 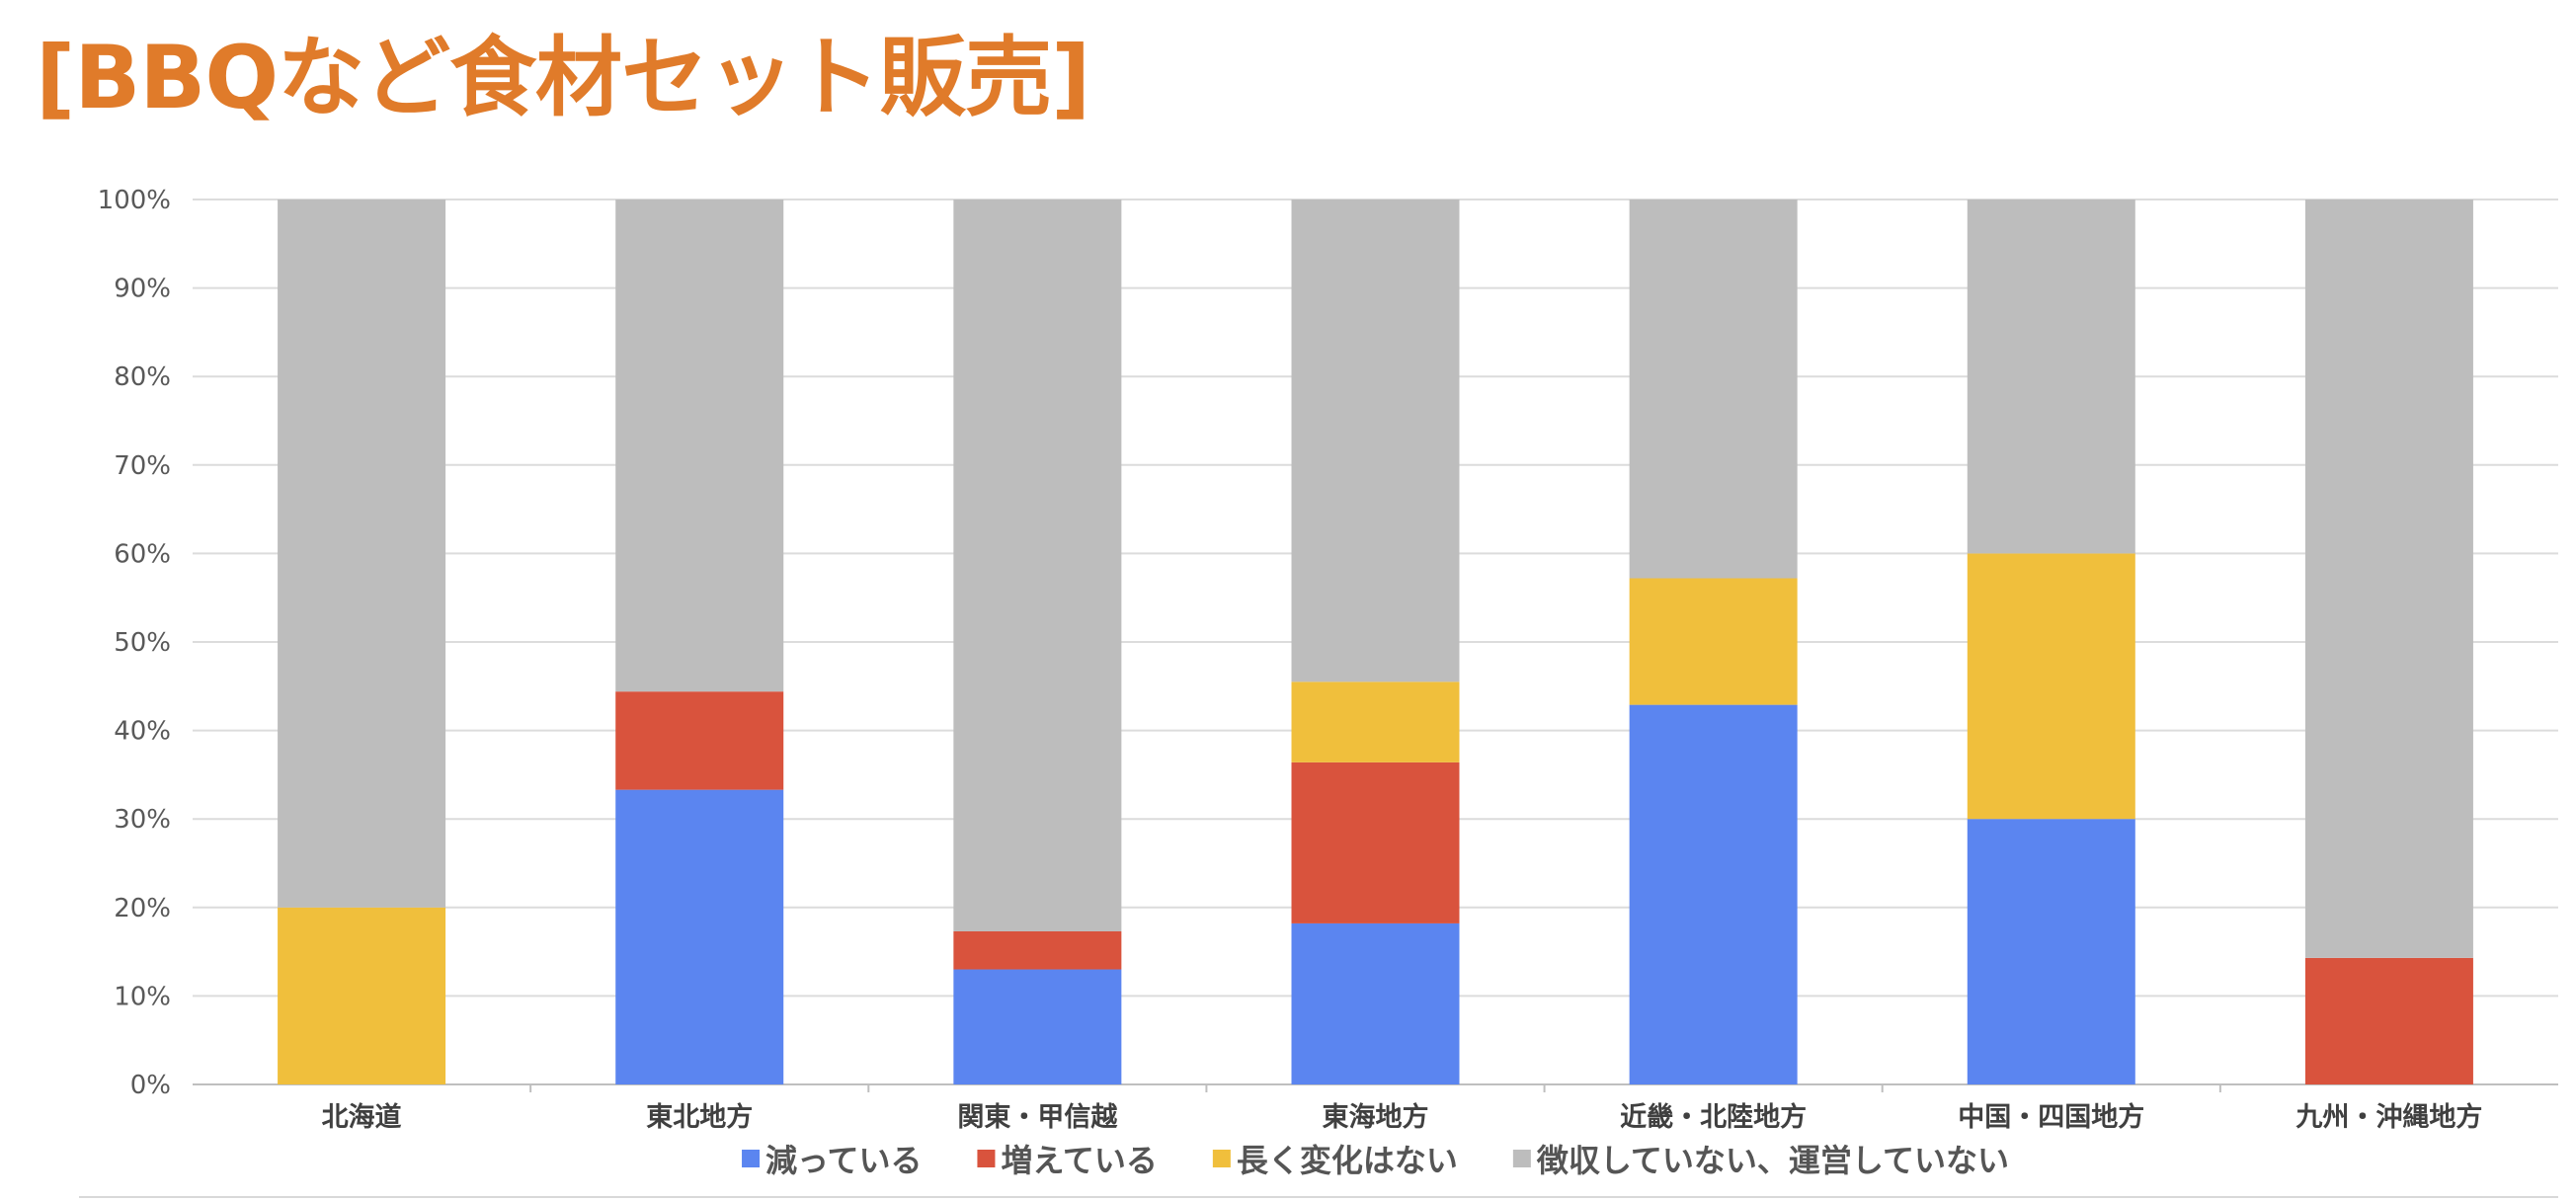 What do you see at coordinates (843, 1160) in the screenshot?
I see `legend-label: 減っている` at bounding box center [843, 1160].